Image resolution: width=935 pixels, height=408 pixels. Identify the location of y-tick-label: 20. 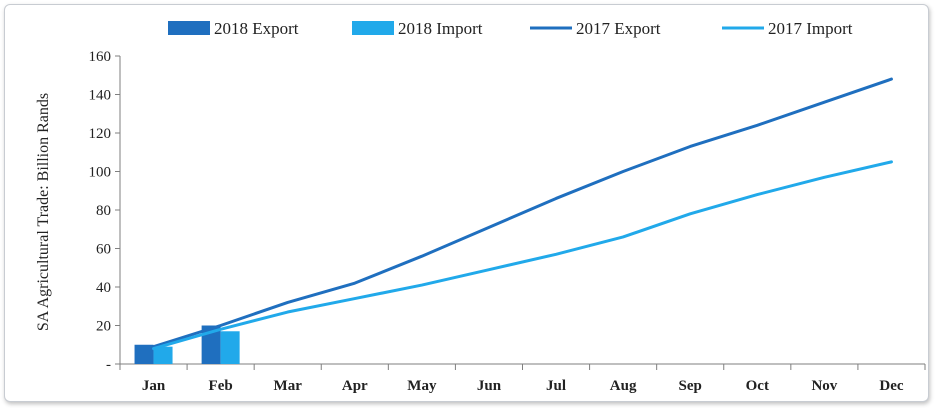
(103, 327).